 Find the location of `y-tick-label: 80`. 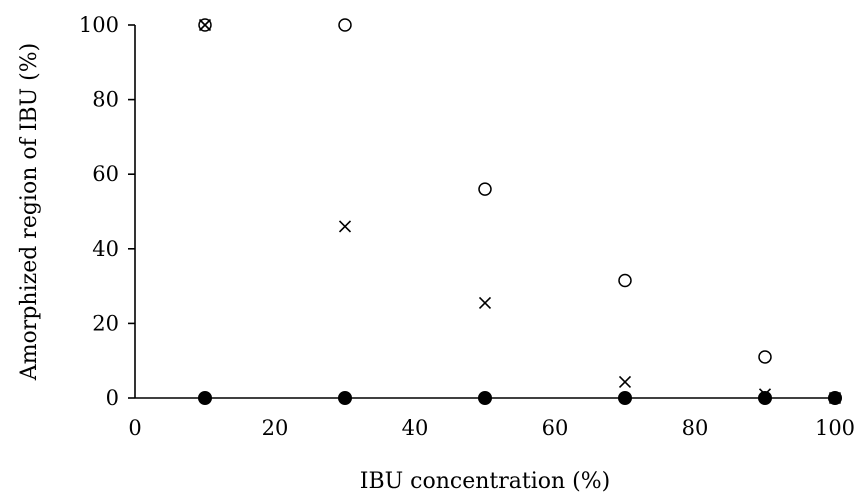

y-tick-label: 80 is located at coordinates (105, 100).